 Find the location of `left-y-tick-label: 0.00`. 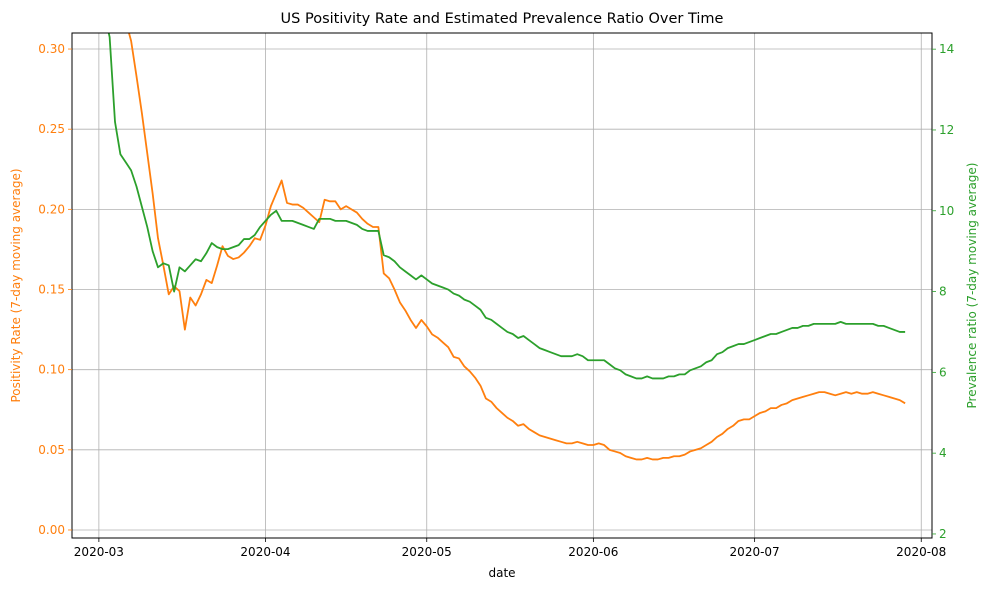

left-y-tick-label: 0.00 is located at coordinates (51, 530).